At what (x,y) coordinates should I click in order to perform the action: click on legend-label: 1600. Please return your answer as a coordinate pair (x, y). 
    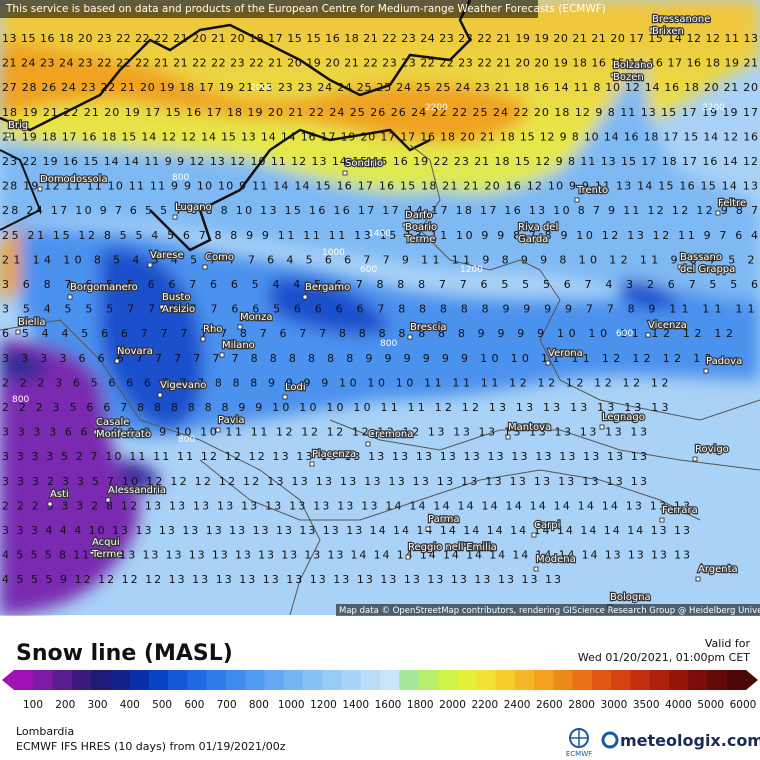
    Looking at the image, I should click on (388, 705).